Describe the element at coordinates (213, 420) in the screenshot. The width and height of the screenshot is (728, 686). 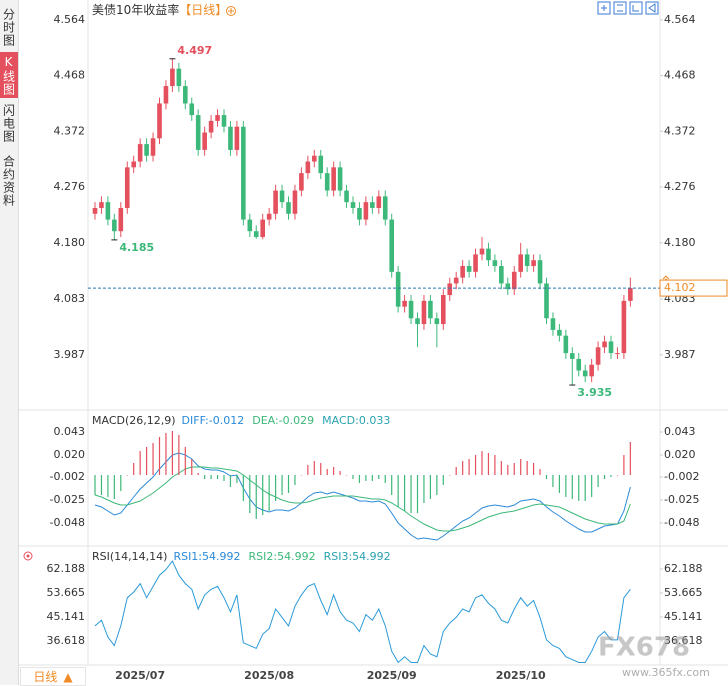
I see `legend-entry: DIFF:-0.012` at that location.